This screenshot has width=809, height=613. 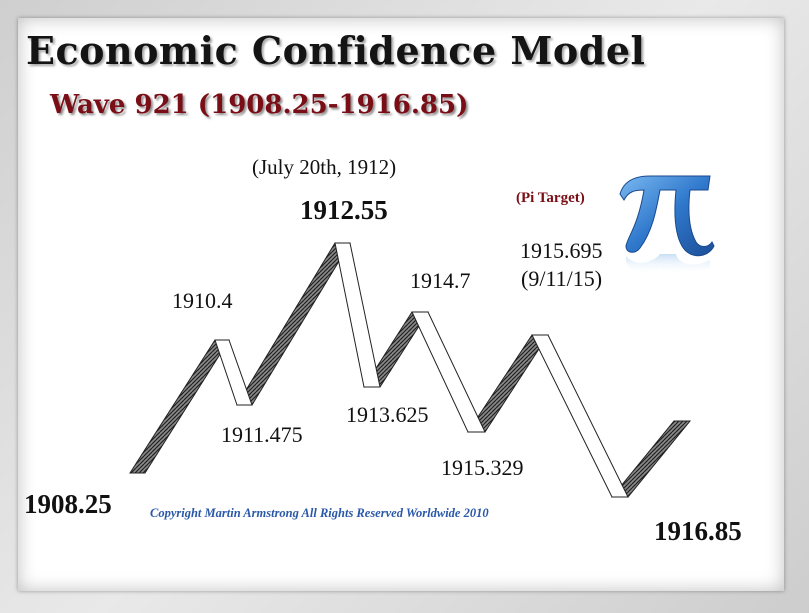 What do you see at coordinates (68, 504) in the screenshot?
I see `label-start-1908: 1908.25` at bounding box center [68, 504].